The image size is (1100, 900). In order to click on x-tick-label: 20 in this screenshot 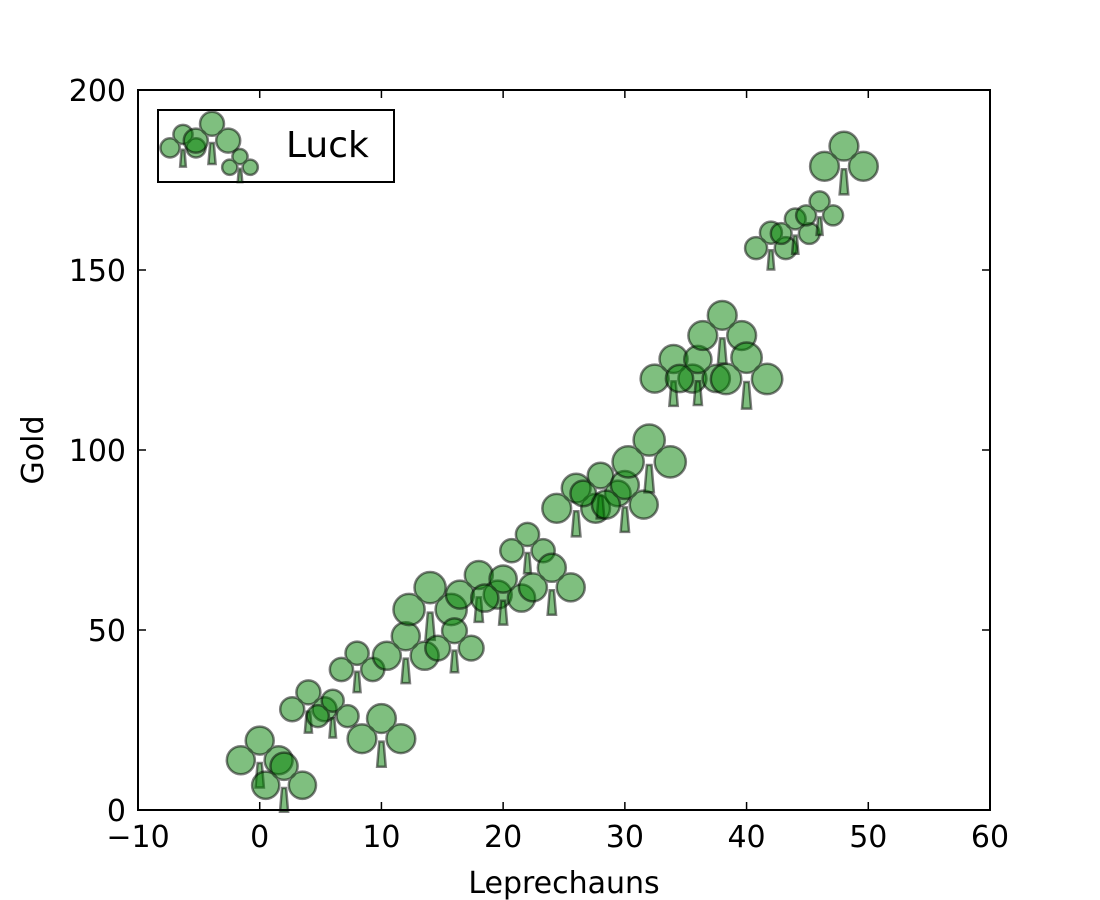, I will do `click(503, 837)`.